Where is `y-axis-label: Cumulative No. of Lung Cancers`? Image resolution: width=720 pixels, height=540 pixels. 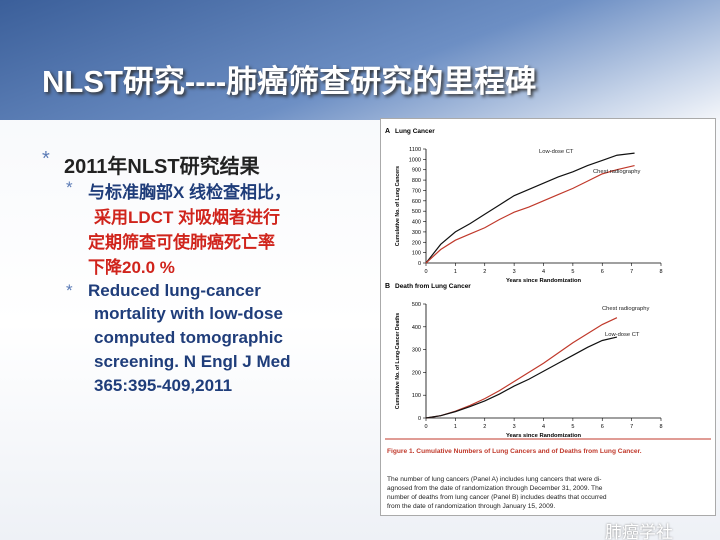
y-axis-label: Cumulative No. of Lung Cancers is located at coordinates (398, 206).